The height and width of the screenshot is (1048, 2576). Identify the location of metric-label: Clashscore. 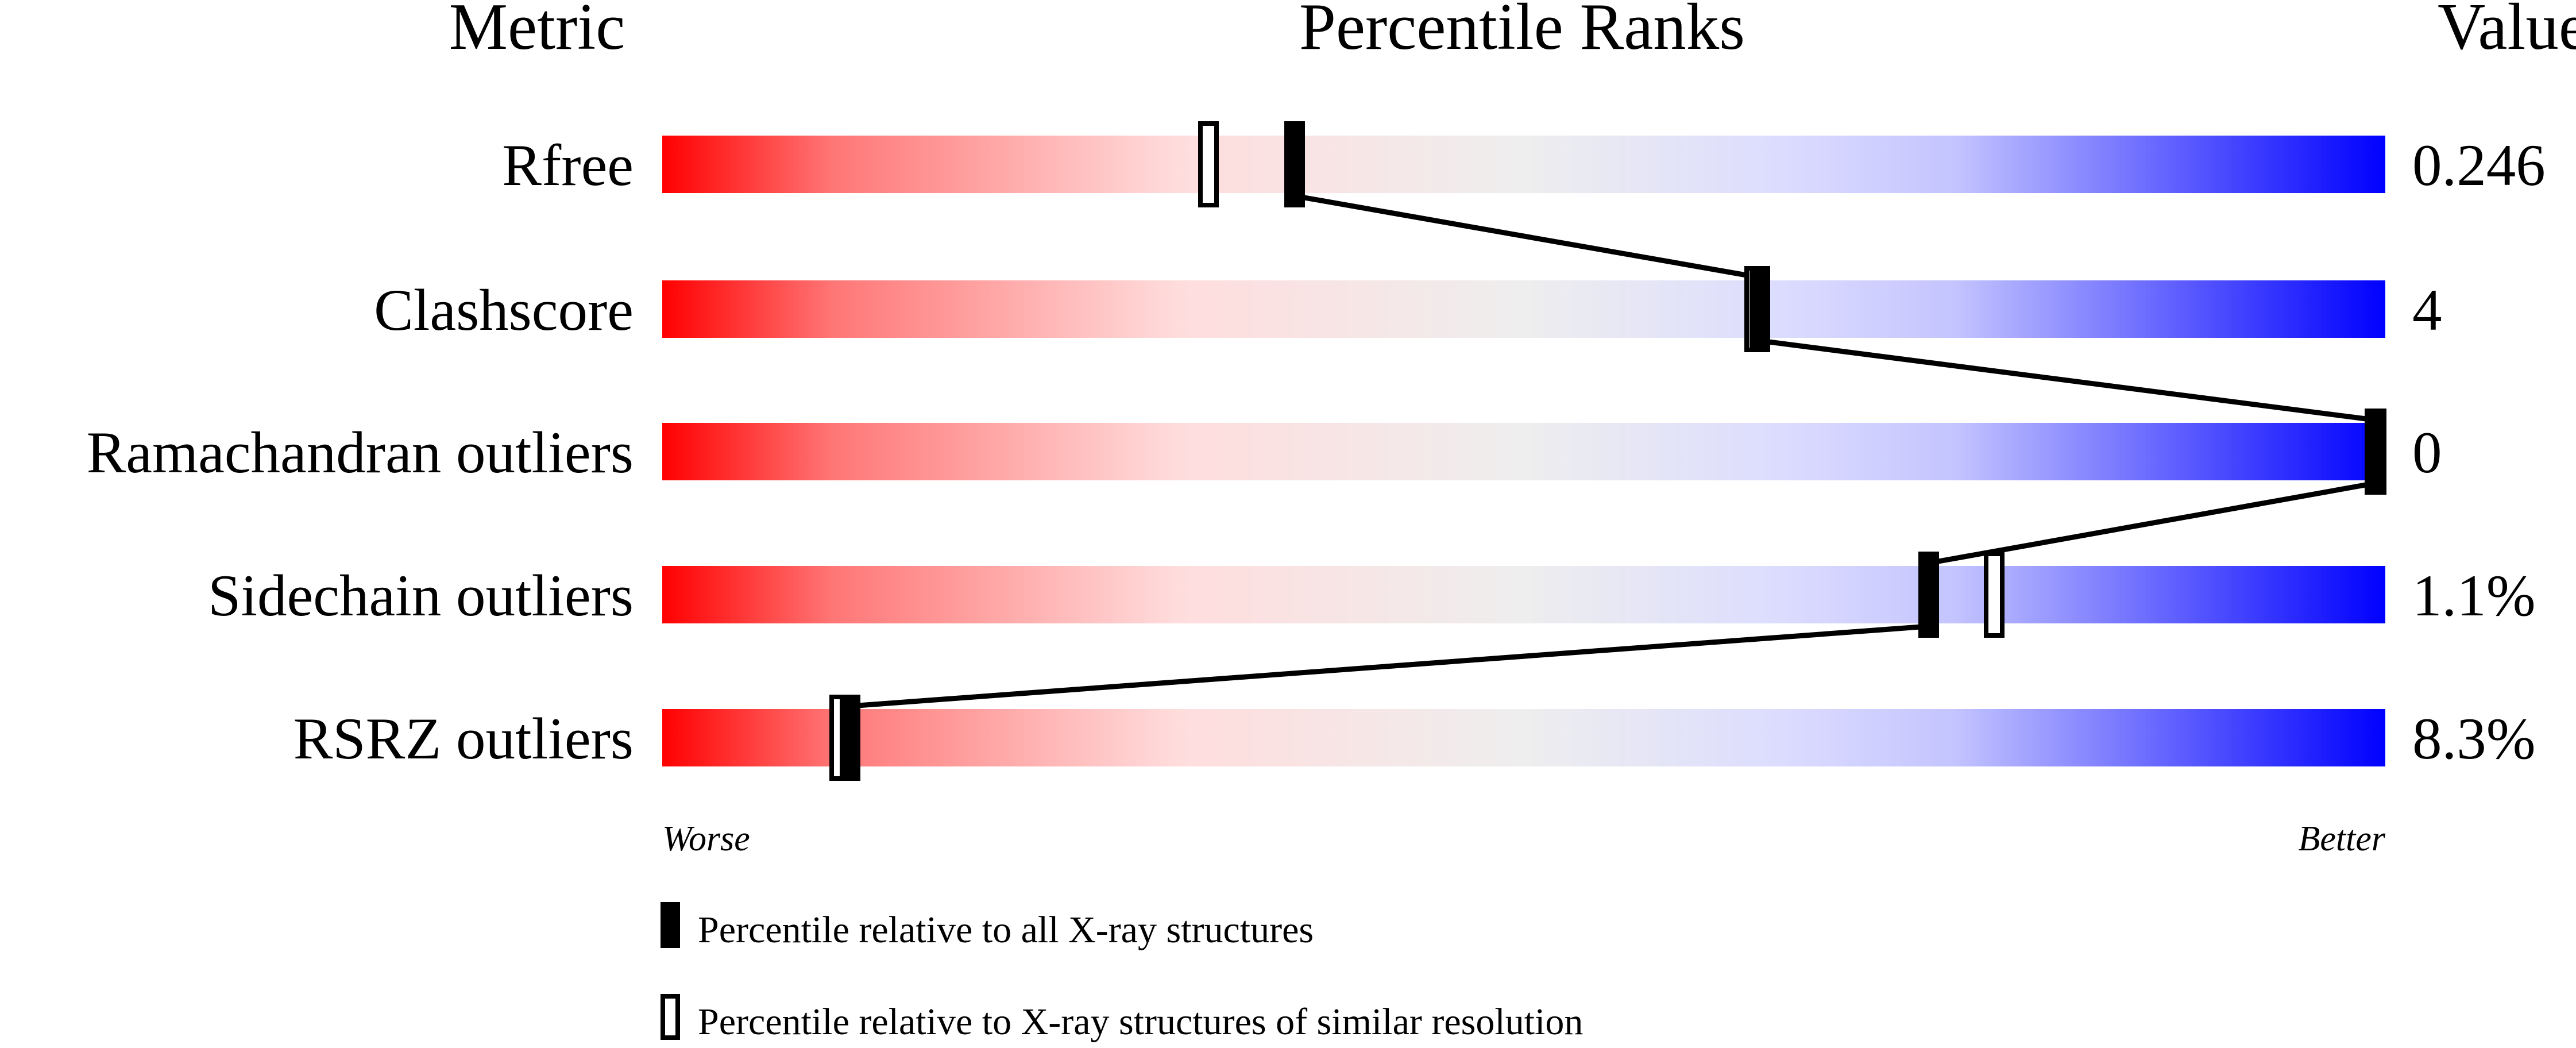
(504, 310).